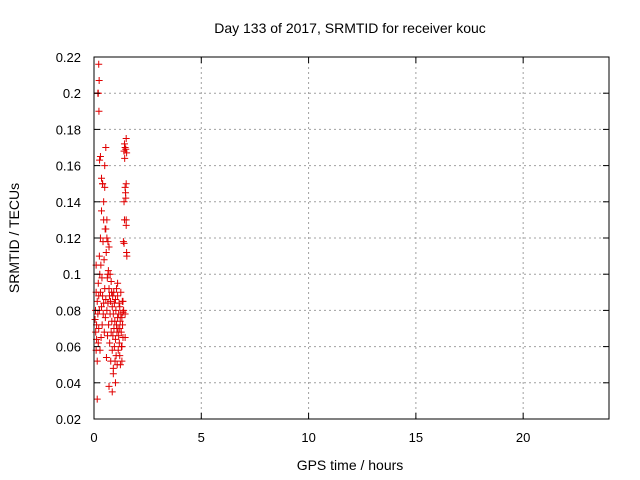  I want to click on x-tick-label: 0, so click(93, 437).